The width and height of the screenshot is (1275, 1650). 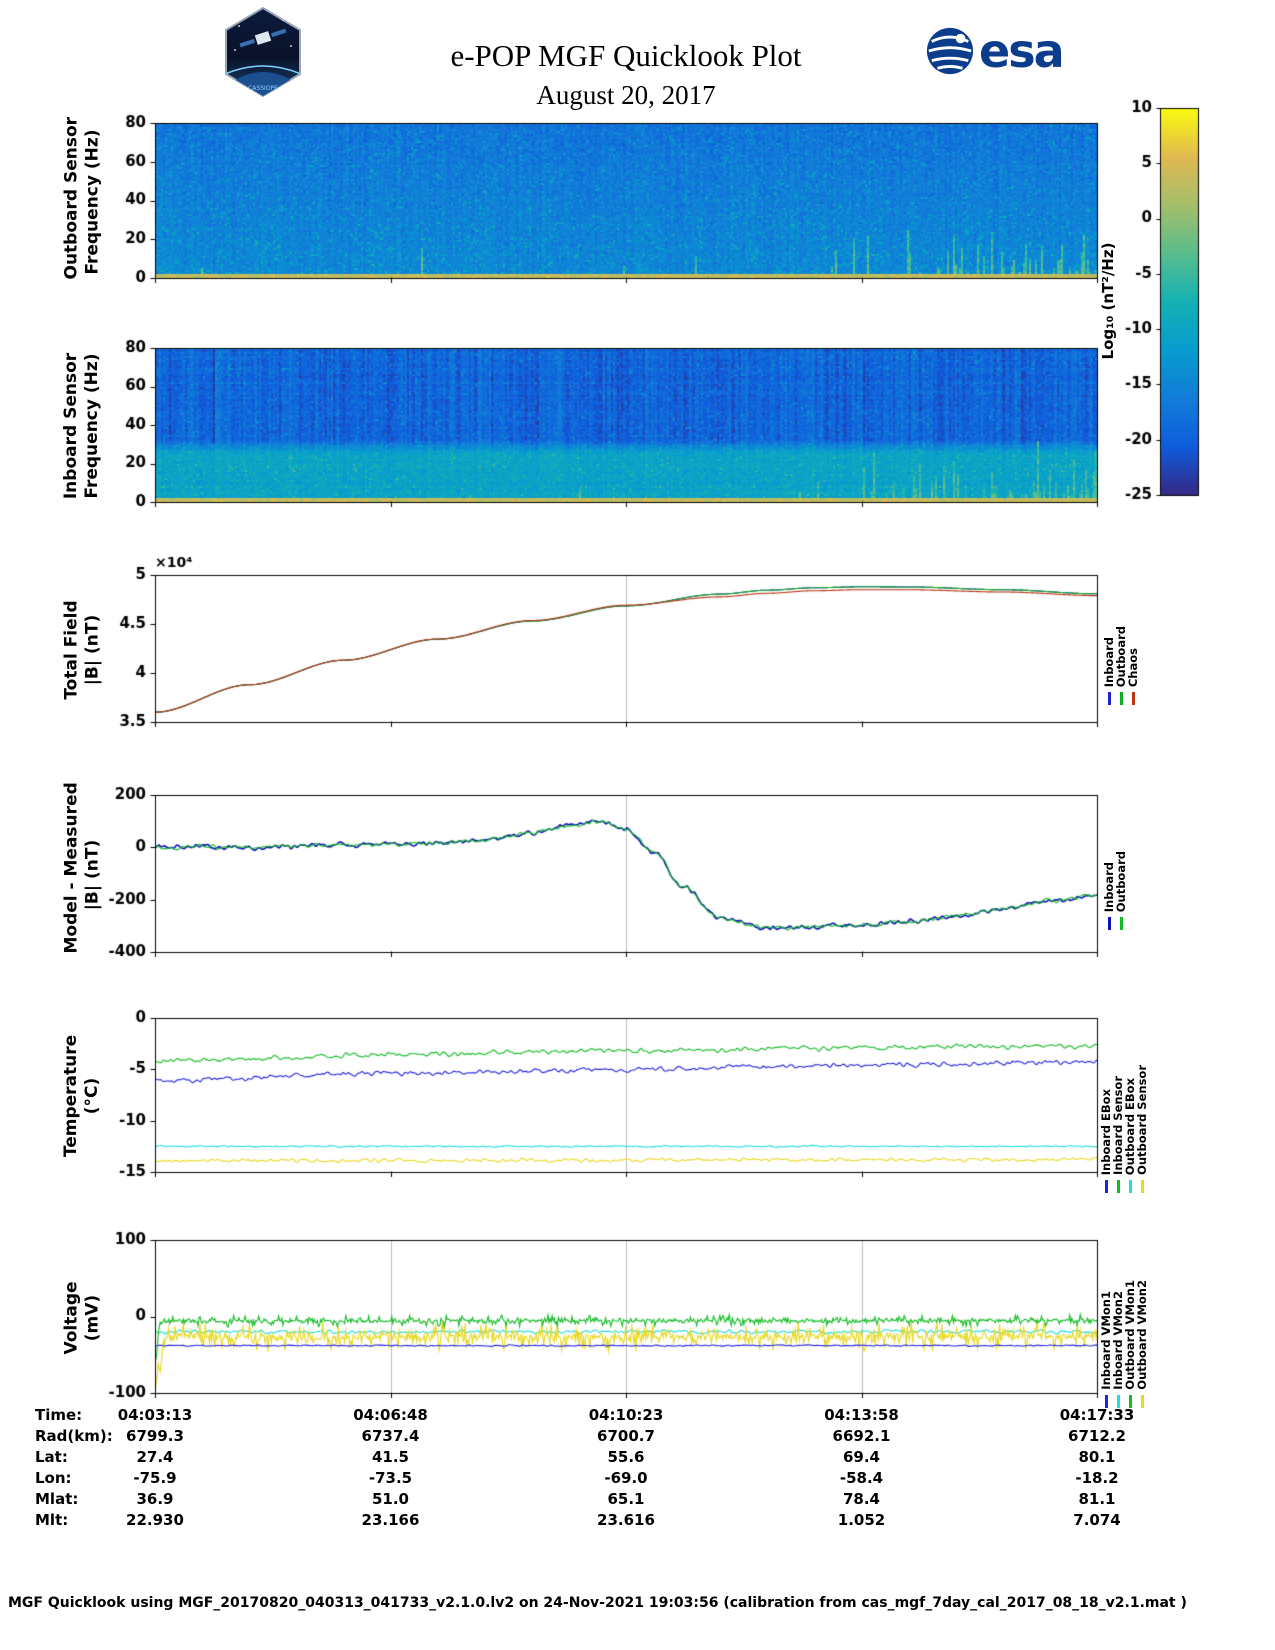 What do you see at coordinates (555, 1309) in the screenshot?
I see `voltage-plot-canvas` at bounding box center [555, 1309].